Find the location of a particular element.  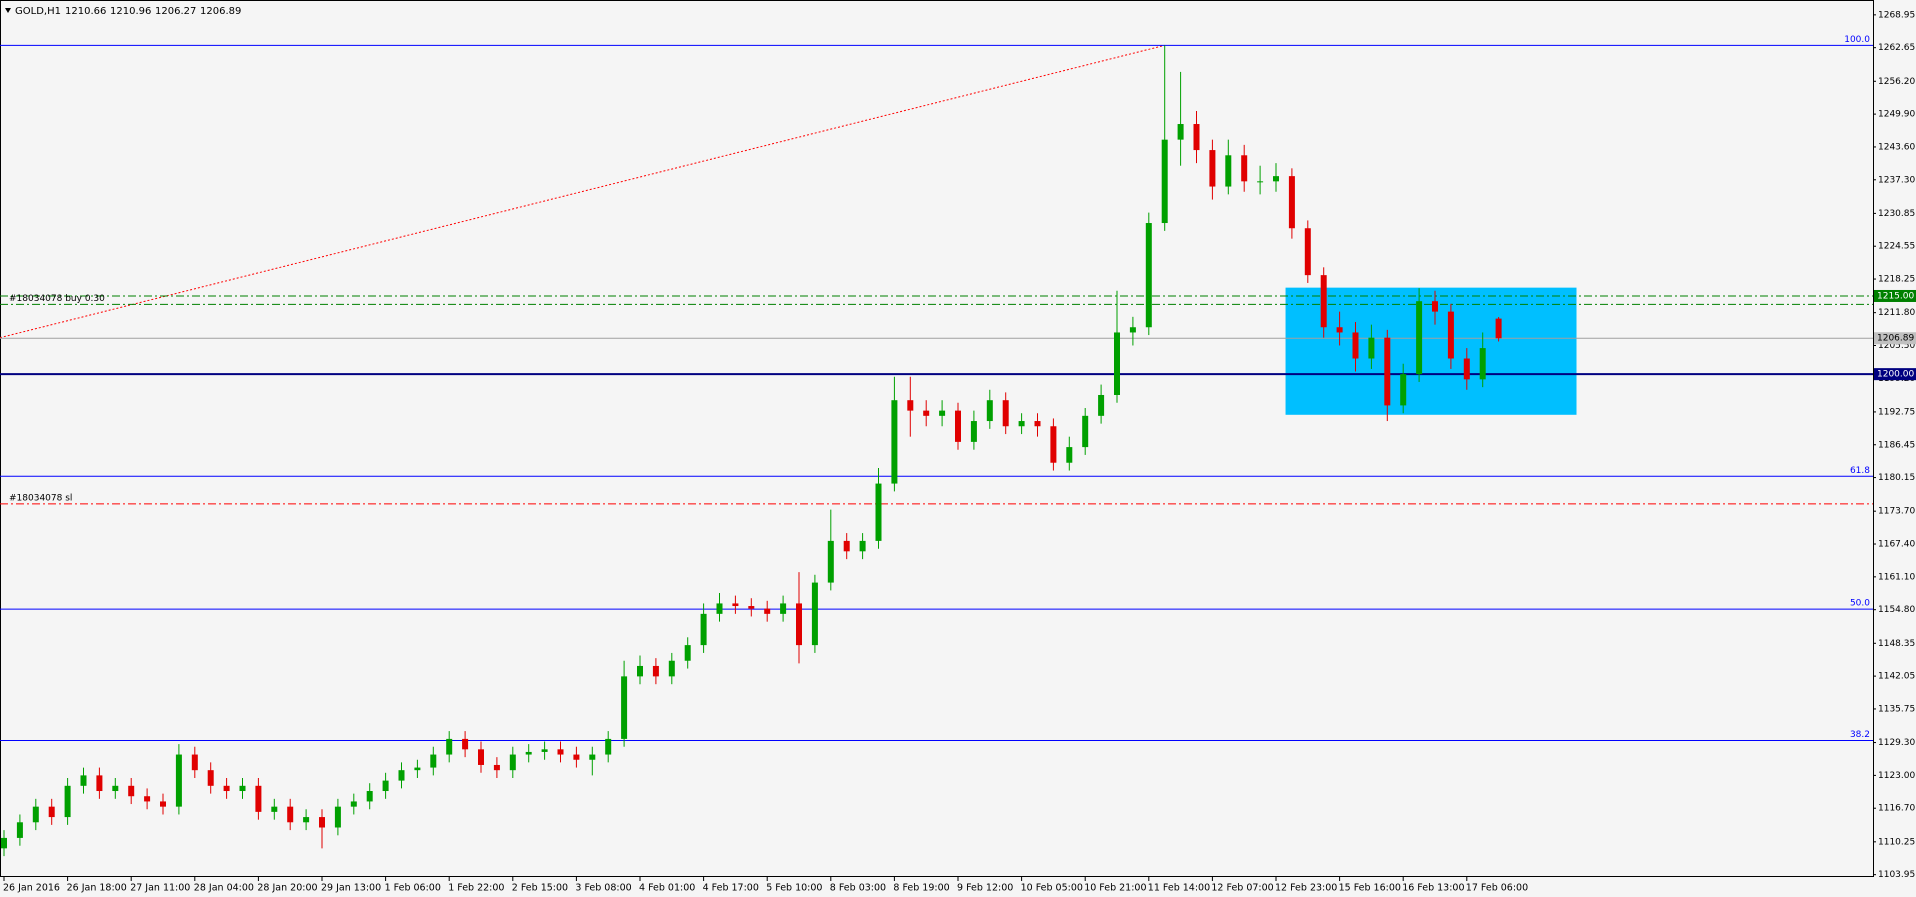

y-tick-label: 1173.70 is located at coordinates (1896, 512).